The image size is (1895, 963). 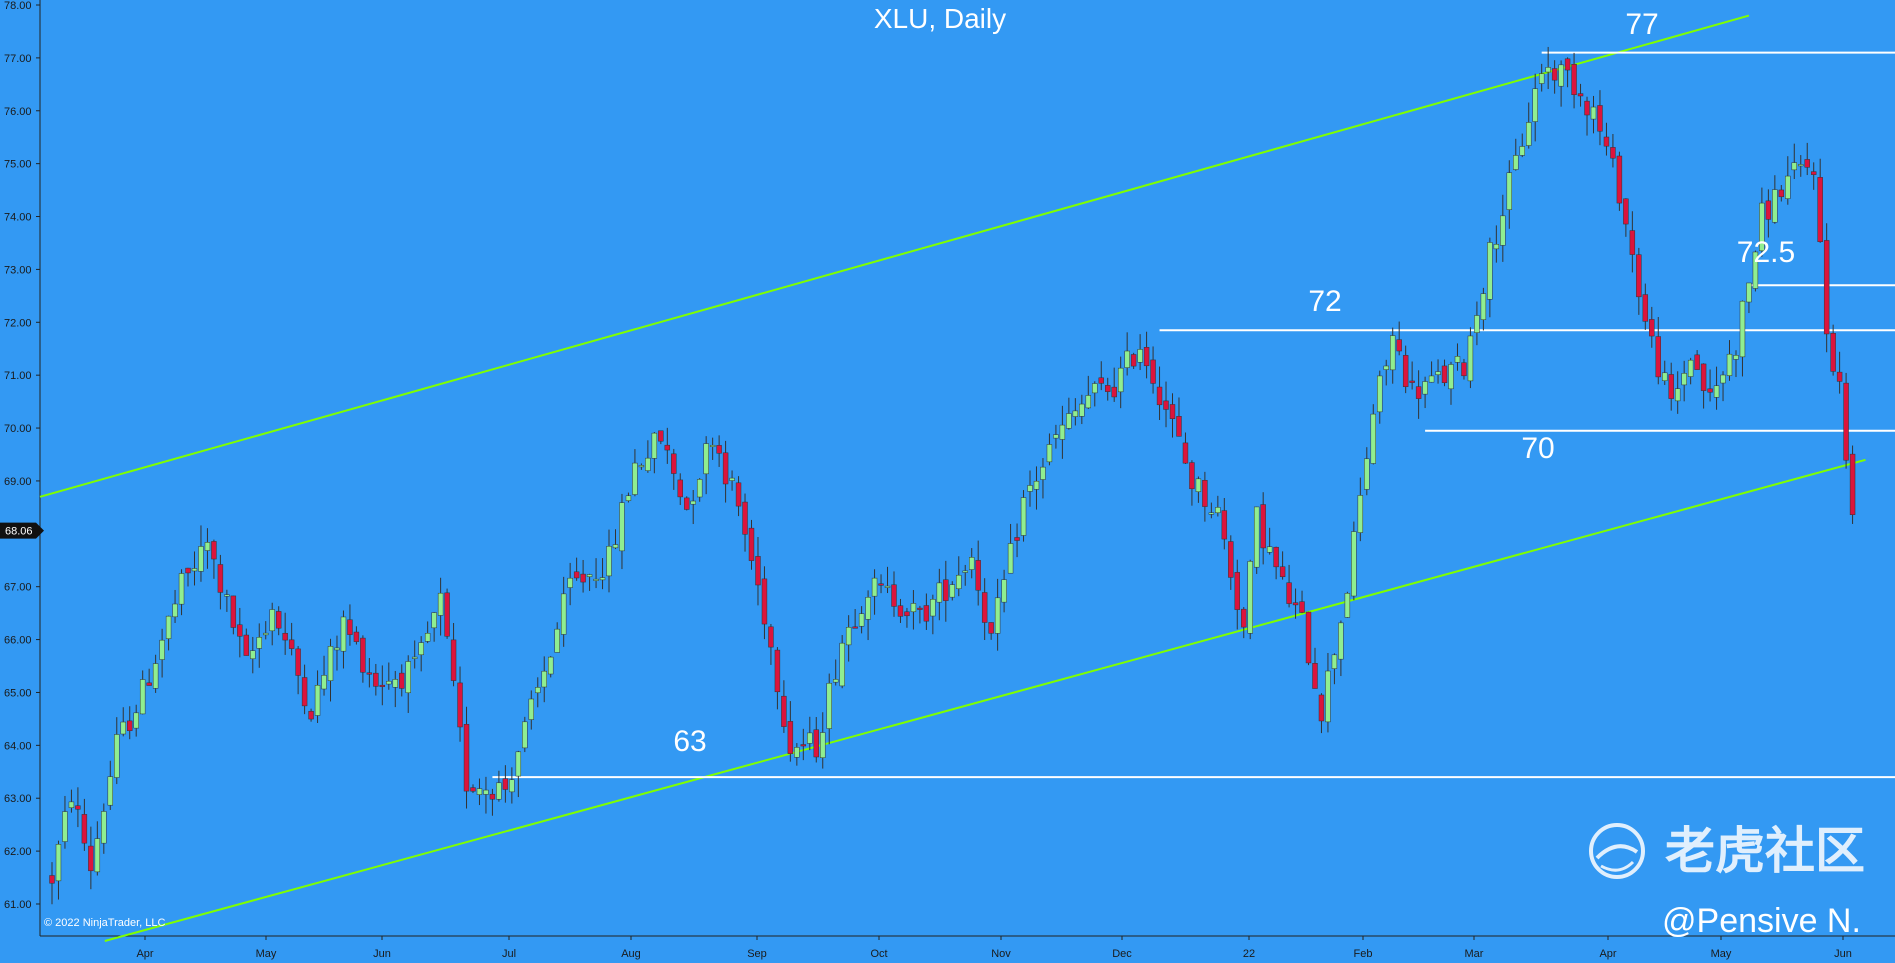 What do you see at coordinates (18, 482) in the screenshot?
I see `y-tick-label: 69.00` at bounding box center [18, 482].